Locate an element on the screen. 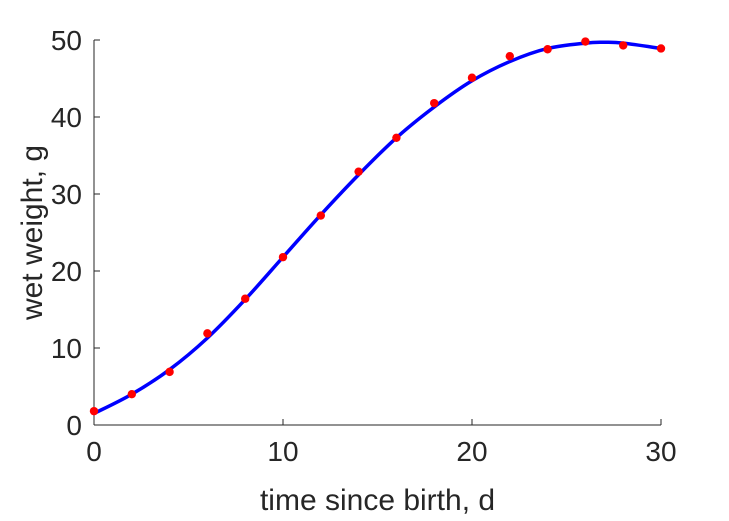 The image size is (729, 521). y-tick-label: 30 is located at coordinates (66, 194).